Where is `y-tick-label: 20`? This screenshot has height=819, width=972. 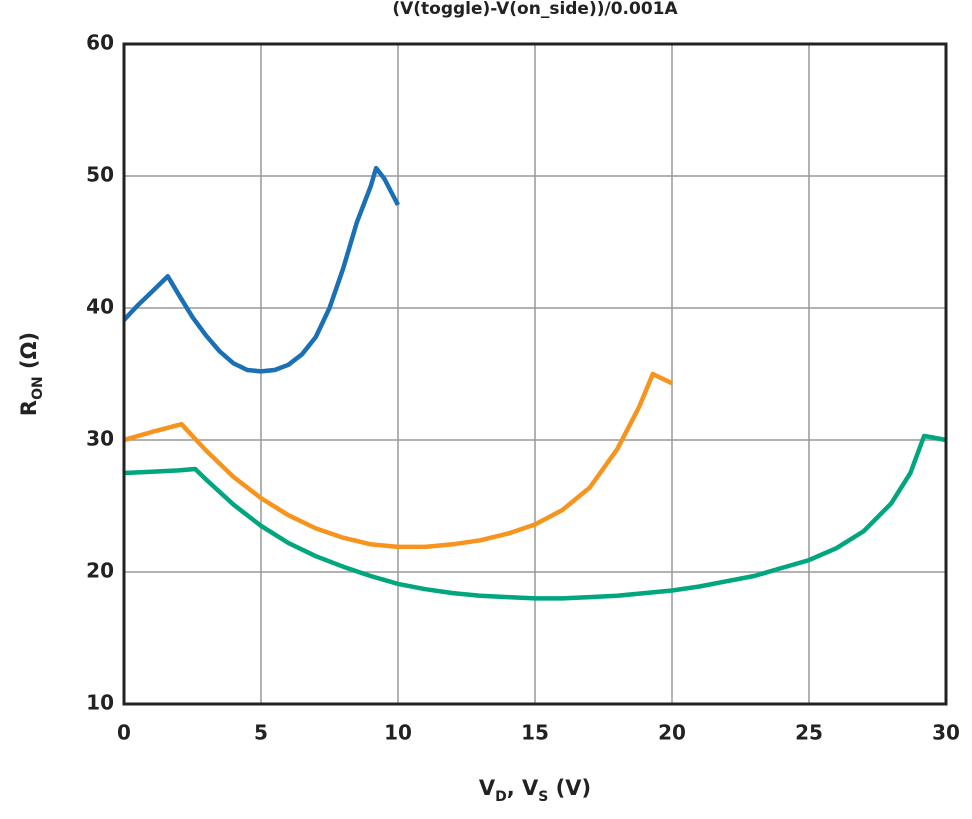
y-tick-label: 20 is located at coordinates (100, 571).